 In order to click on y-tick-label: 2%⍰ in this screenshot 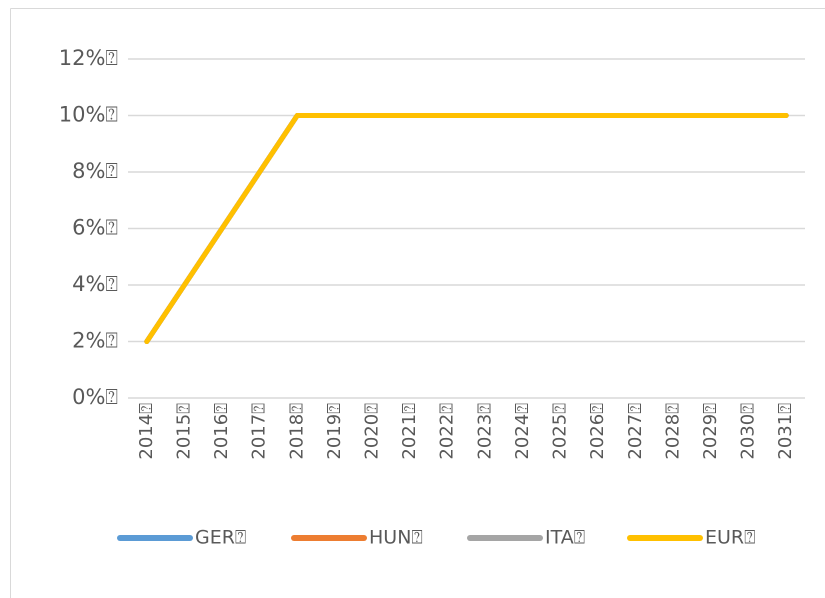, I will do `click(95, 341)`.